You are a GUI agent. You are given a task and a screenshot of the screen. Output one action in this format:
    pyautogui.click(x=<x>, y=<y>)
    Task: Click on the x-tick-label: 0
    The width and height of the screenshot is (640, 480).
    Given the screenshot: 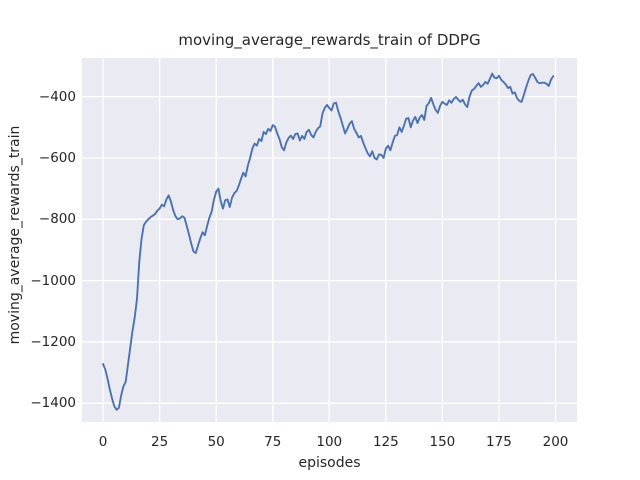 What is the action you would take?
    pyautogui.click(x=103, y=442)
    